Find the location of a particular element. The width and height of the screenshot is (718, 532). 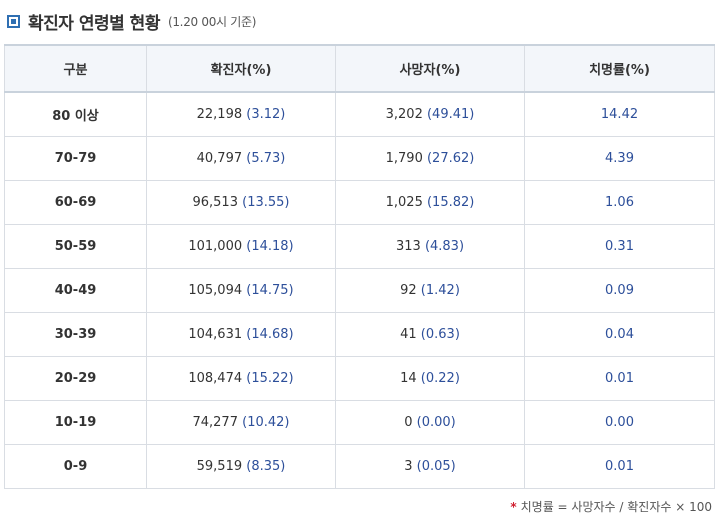

deaths-count: 313 is located at coordinates (408, 246).